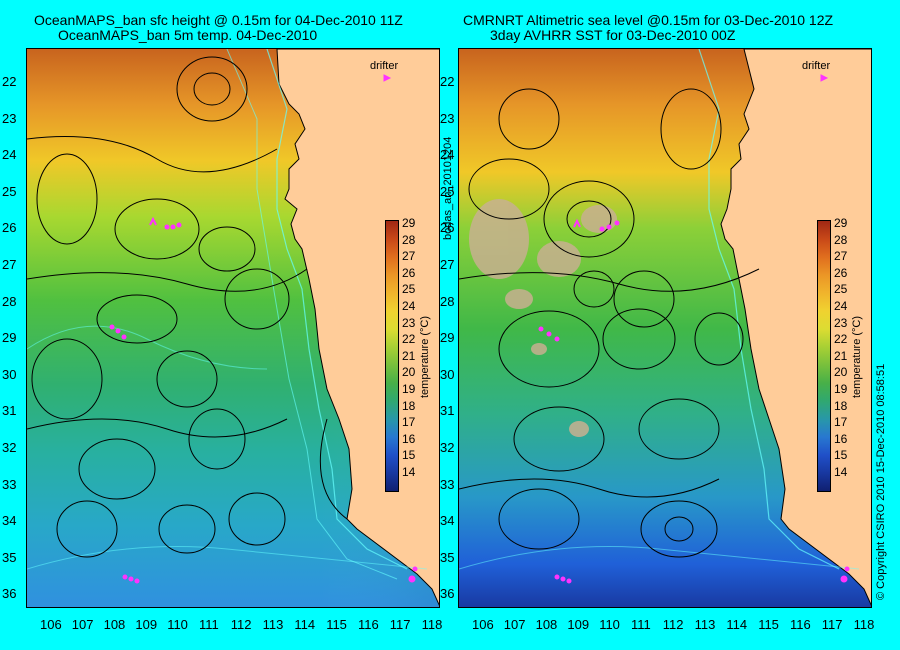 The image size is (900, 650). I want to click on right-y-tick-25: 25, so click(447, 191).